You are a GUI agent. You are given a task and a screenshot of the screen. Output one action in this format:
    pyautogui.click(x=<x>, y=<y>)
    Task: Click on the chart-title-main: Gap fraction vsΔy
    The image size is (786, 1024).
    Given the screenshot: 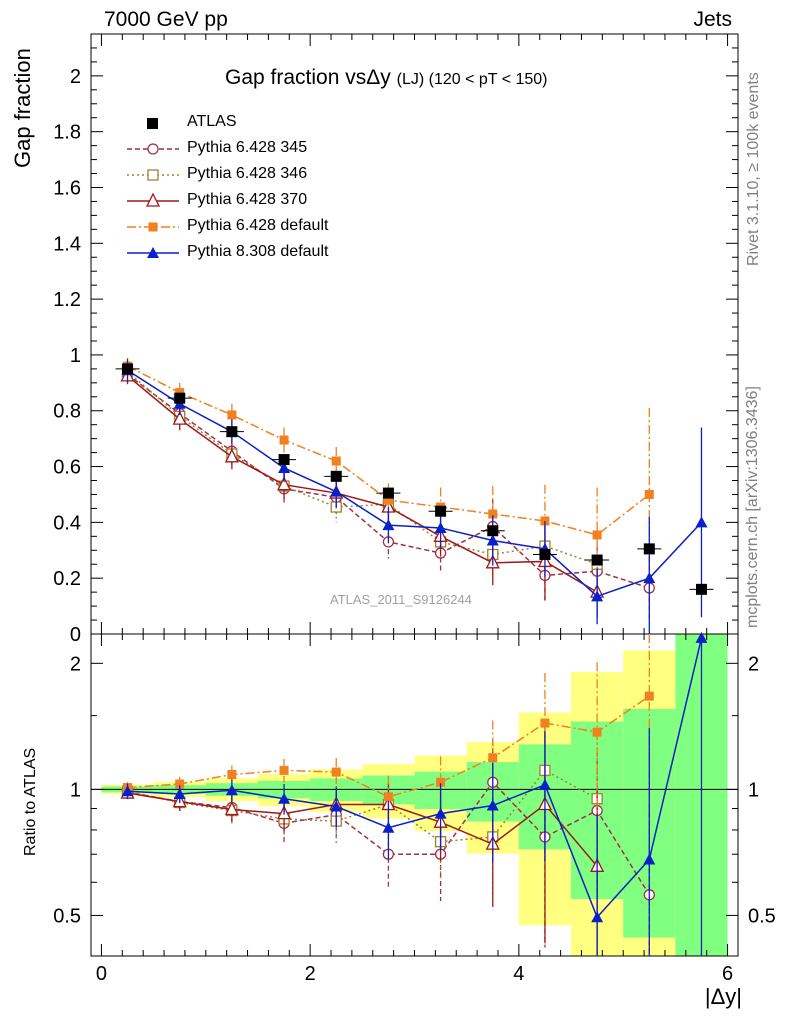 What is the action you would take?
    pyautogui.click(x=308, y=77)
    